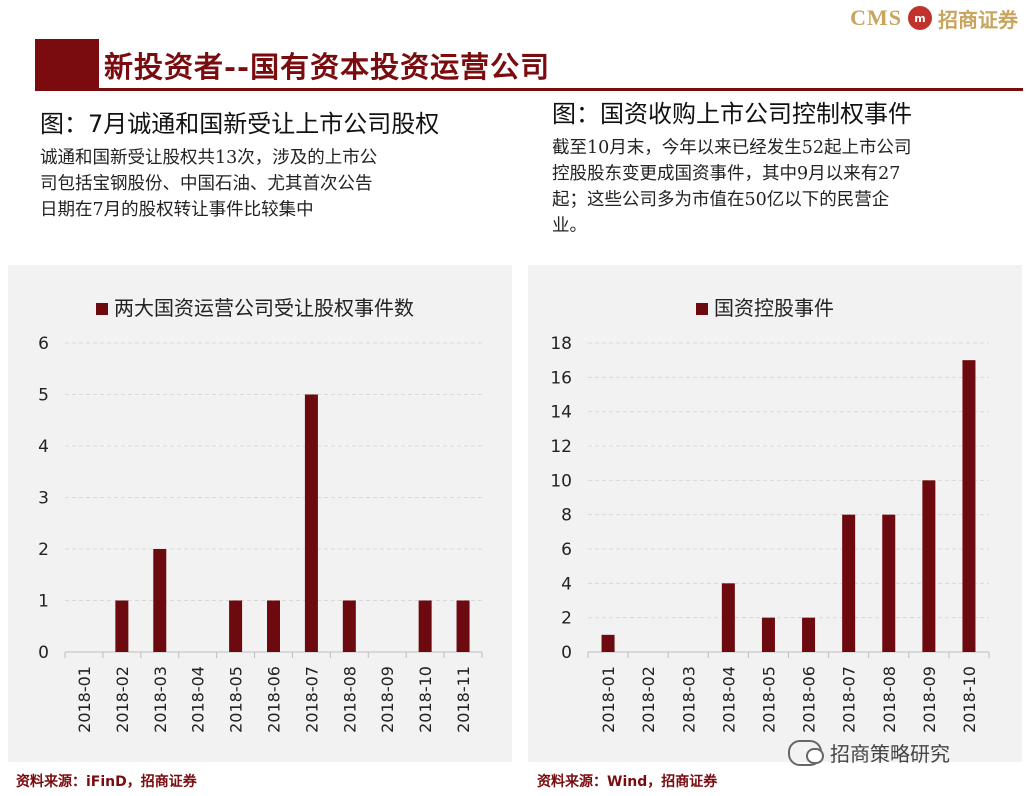  Describe the element at coordinates (569, 226) in the screenshot. I see `right-desc-line: 业。` at that location.